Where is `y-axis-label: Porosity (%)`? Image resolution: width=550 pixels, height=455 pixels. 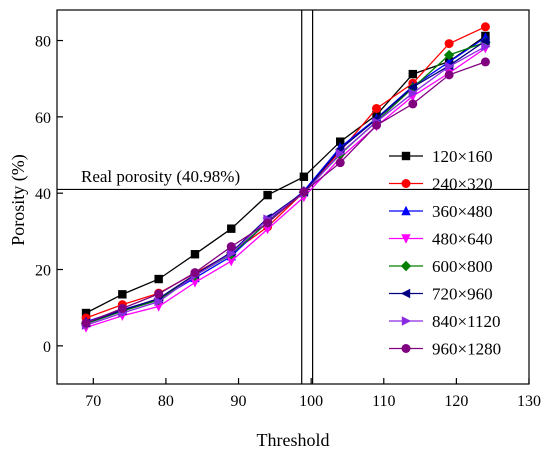 y-axis-label: Porosity (%) is located at coordinates (18, 200).